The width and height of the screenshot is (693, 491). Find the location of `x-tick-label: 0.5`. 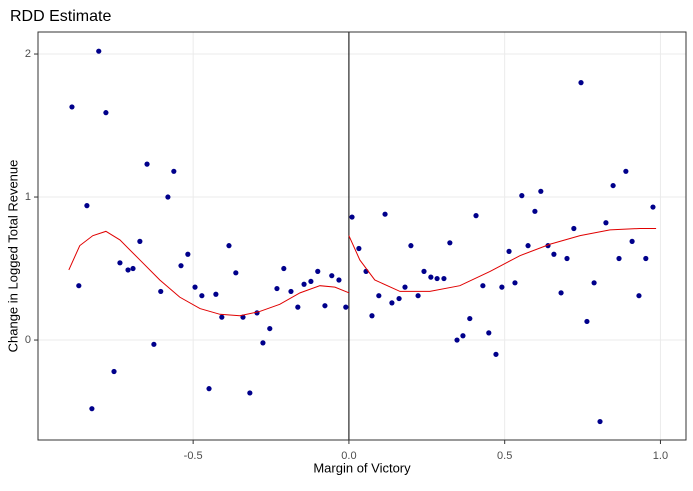

x-tick-label: 0.5 is located at coordinates (504, 456).